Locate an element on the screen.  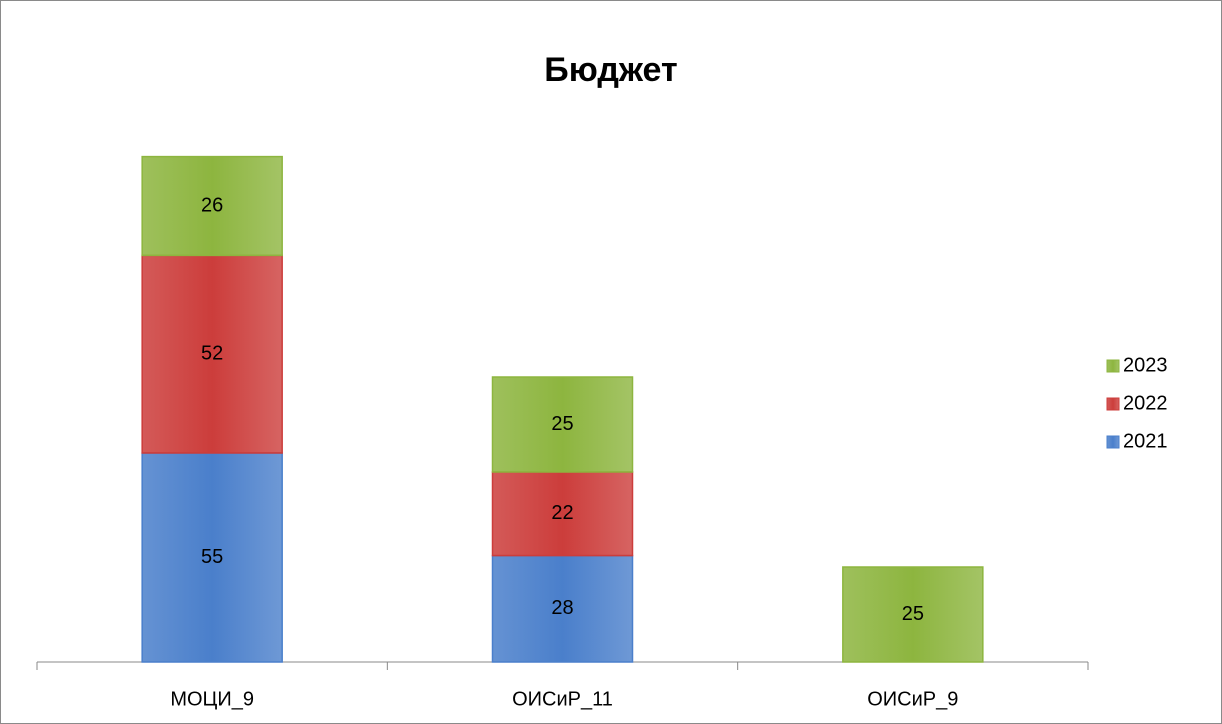
value-label: 22 is located at coordinates (562, 513).